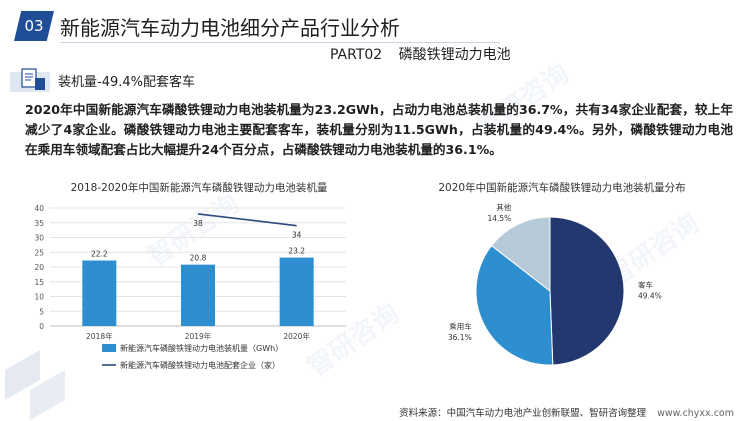 This screenshot has height=421, width=750. Describe the element at coordinates (41, 326) in the screenshot. I see `y-tick-label: 0` at that location.